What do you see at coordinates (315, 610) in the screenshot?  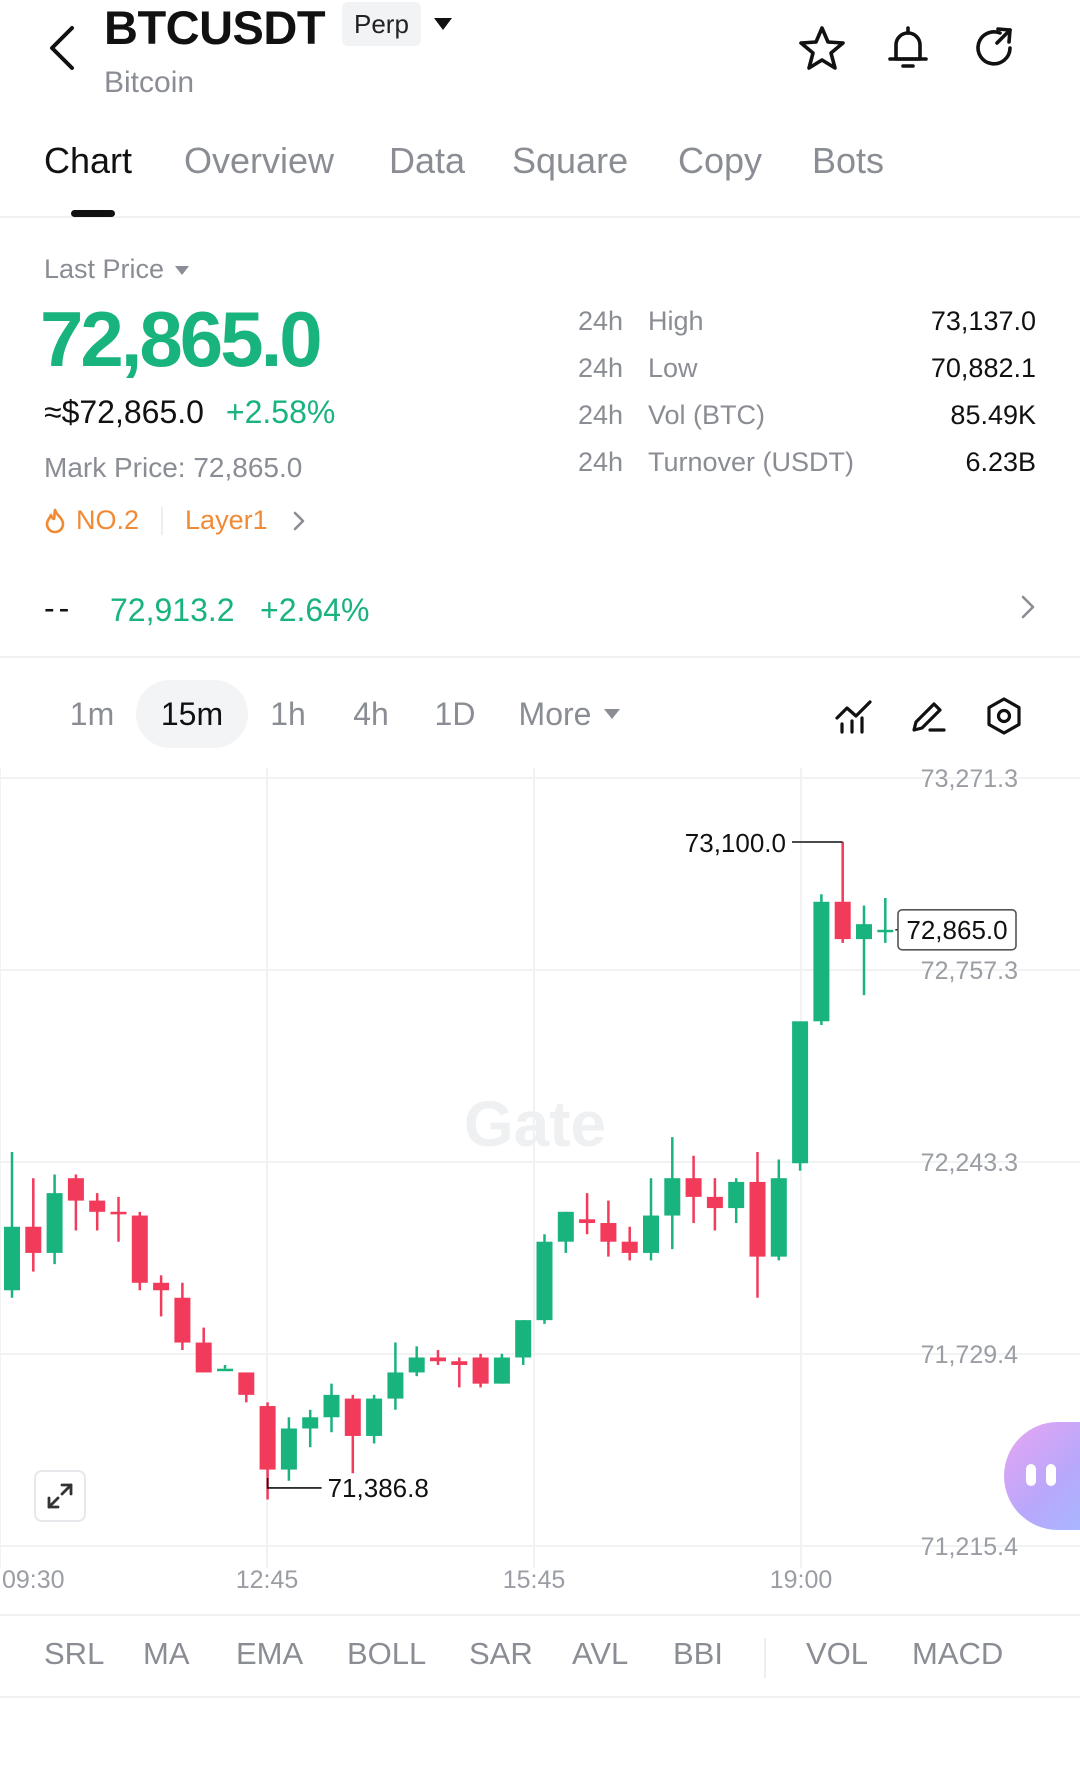 I see `reference-change: +2.64%` at bounding box center [315, 610].